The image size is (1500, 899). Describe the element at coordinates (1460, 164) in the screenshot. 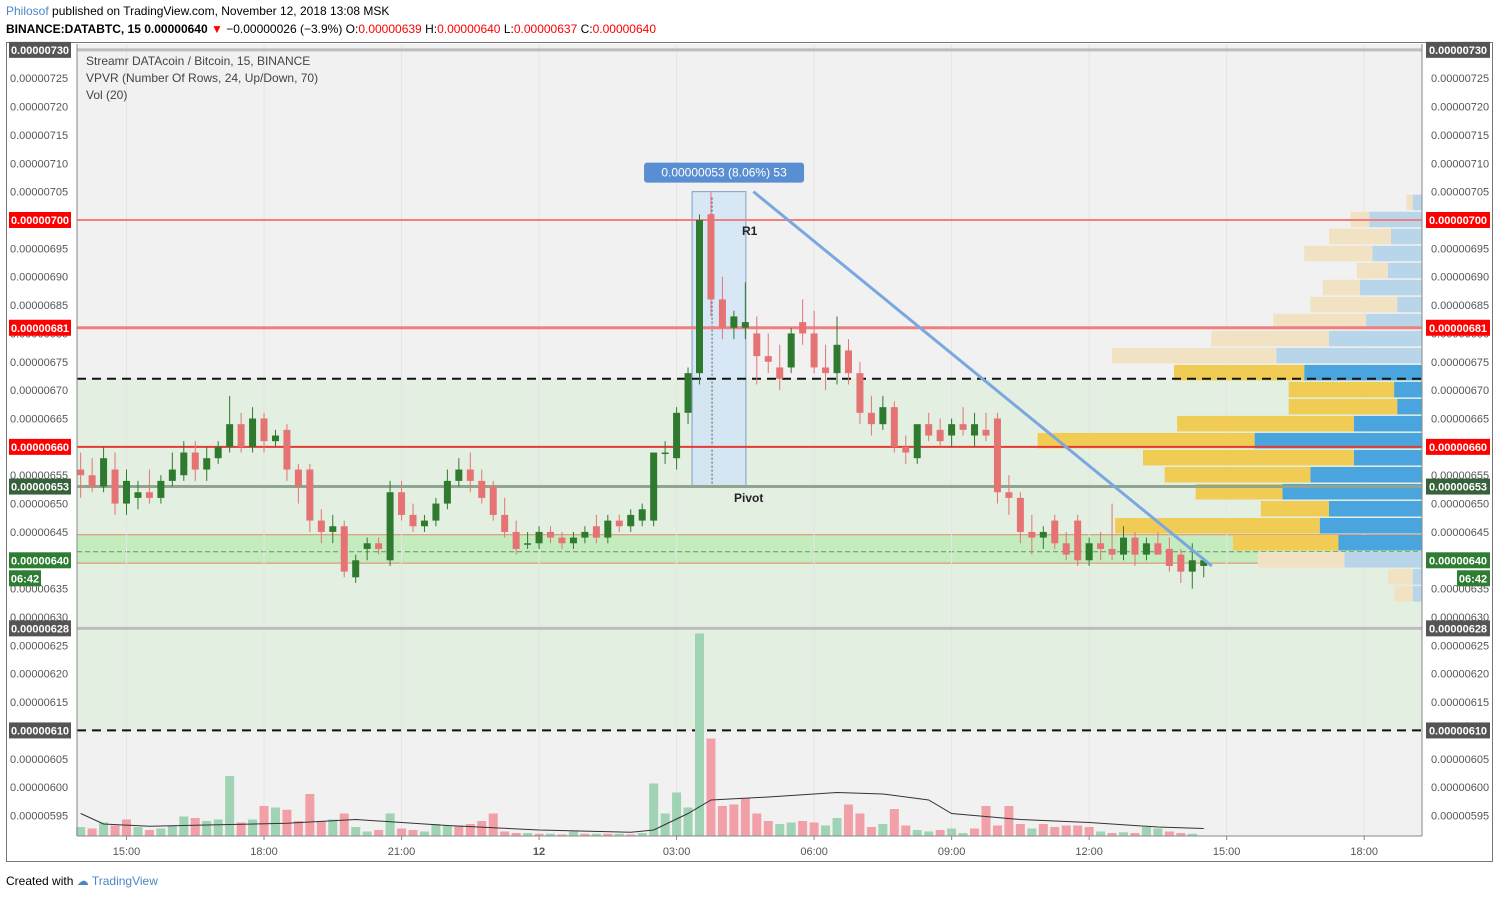

I see `y-tick-right-4: 0.00000710` at that location.